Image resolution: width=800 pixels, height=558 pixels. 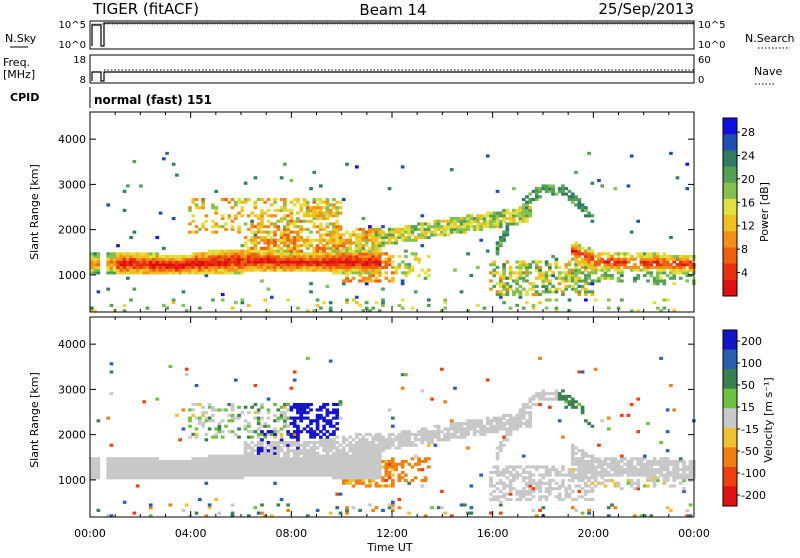 I want to click on power-colorbar-tick: 28, so click(x=748, y=132).